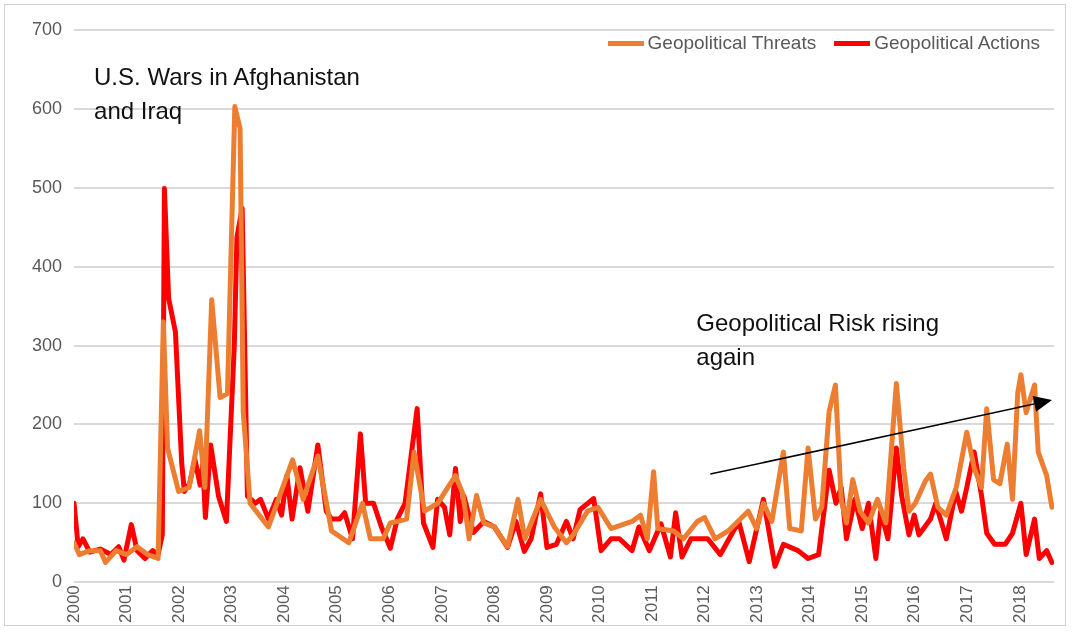 This screenshot has width=1072, height=632. Describe the element at coordinates (47, 186) in the screenshot. I see `y-tick-label: 500` at that location.